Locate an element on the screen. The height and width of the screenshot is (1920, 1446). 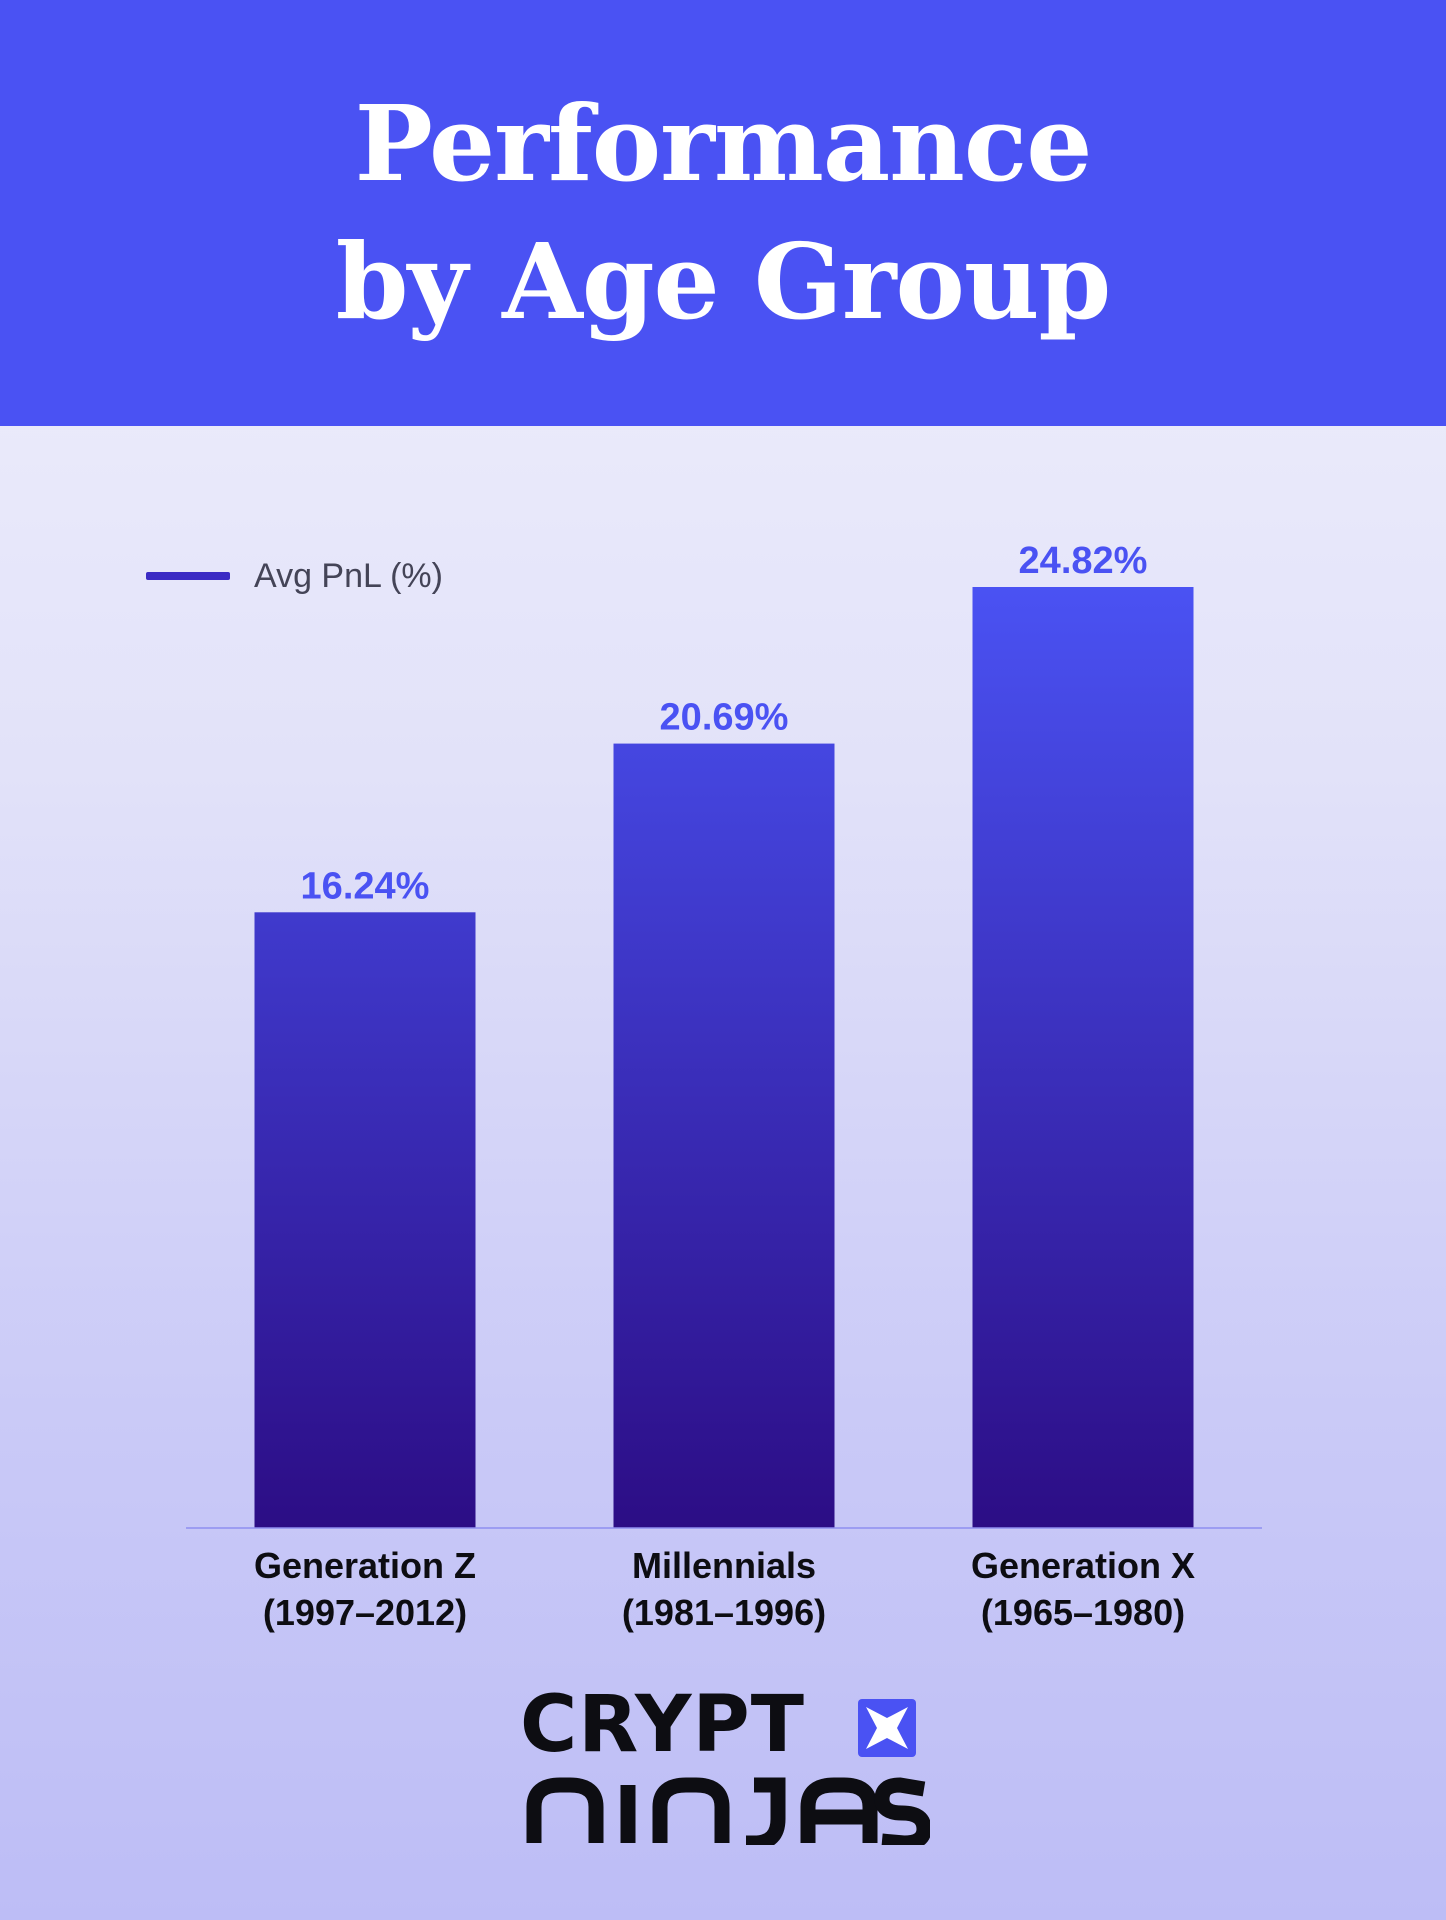
crypto-ninjas-logo: CRYPT is located at coordinates (726, 1765).